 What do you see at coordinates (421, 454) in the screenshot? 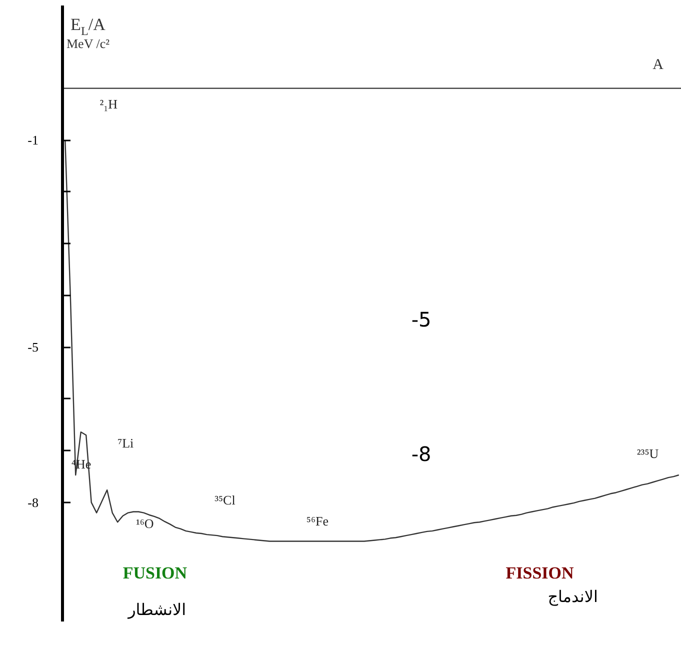
I see `annotation: -8` at bounding box center [421, 454].